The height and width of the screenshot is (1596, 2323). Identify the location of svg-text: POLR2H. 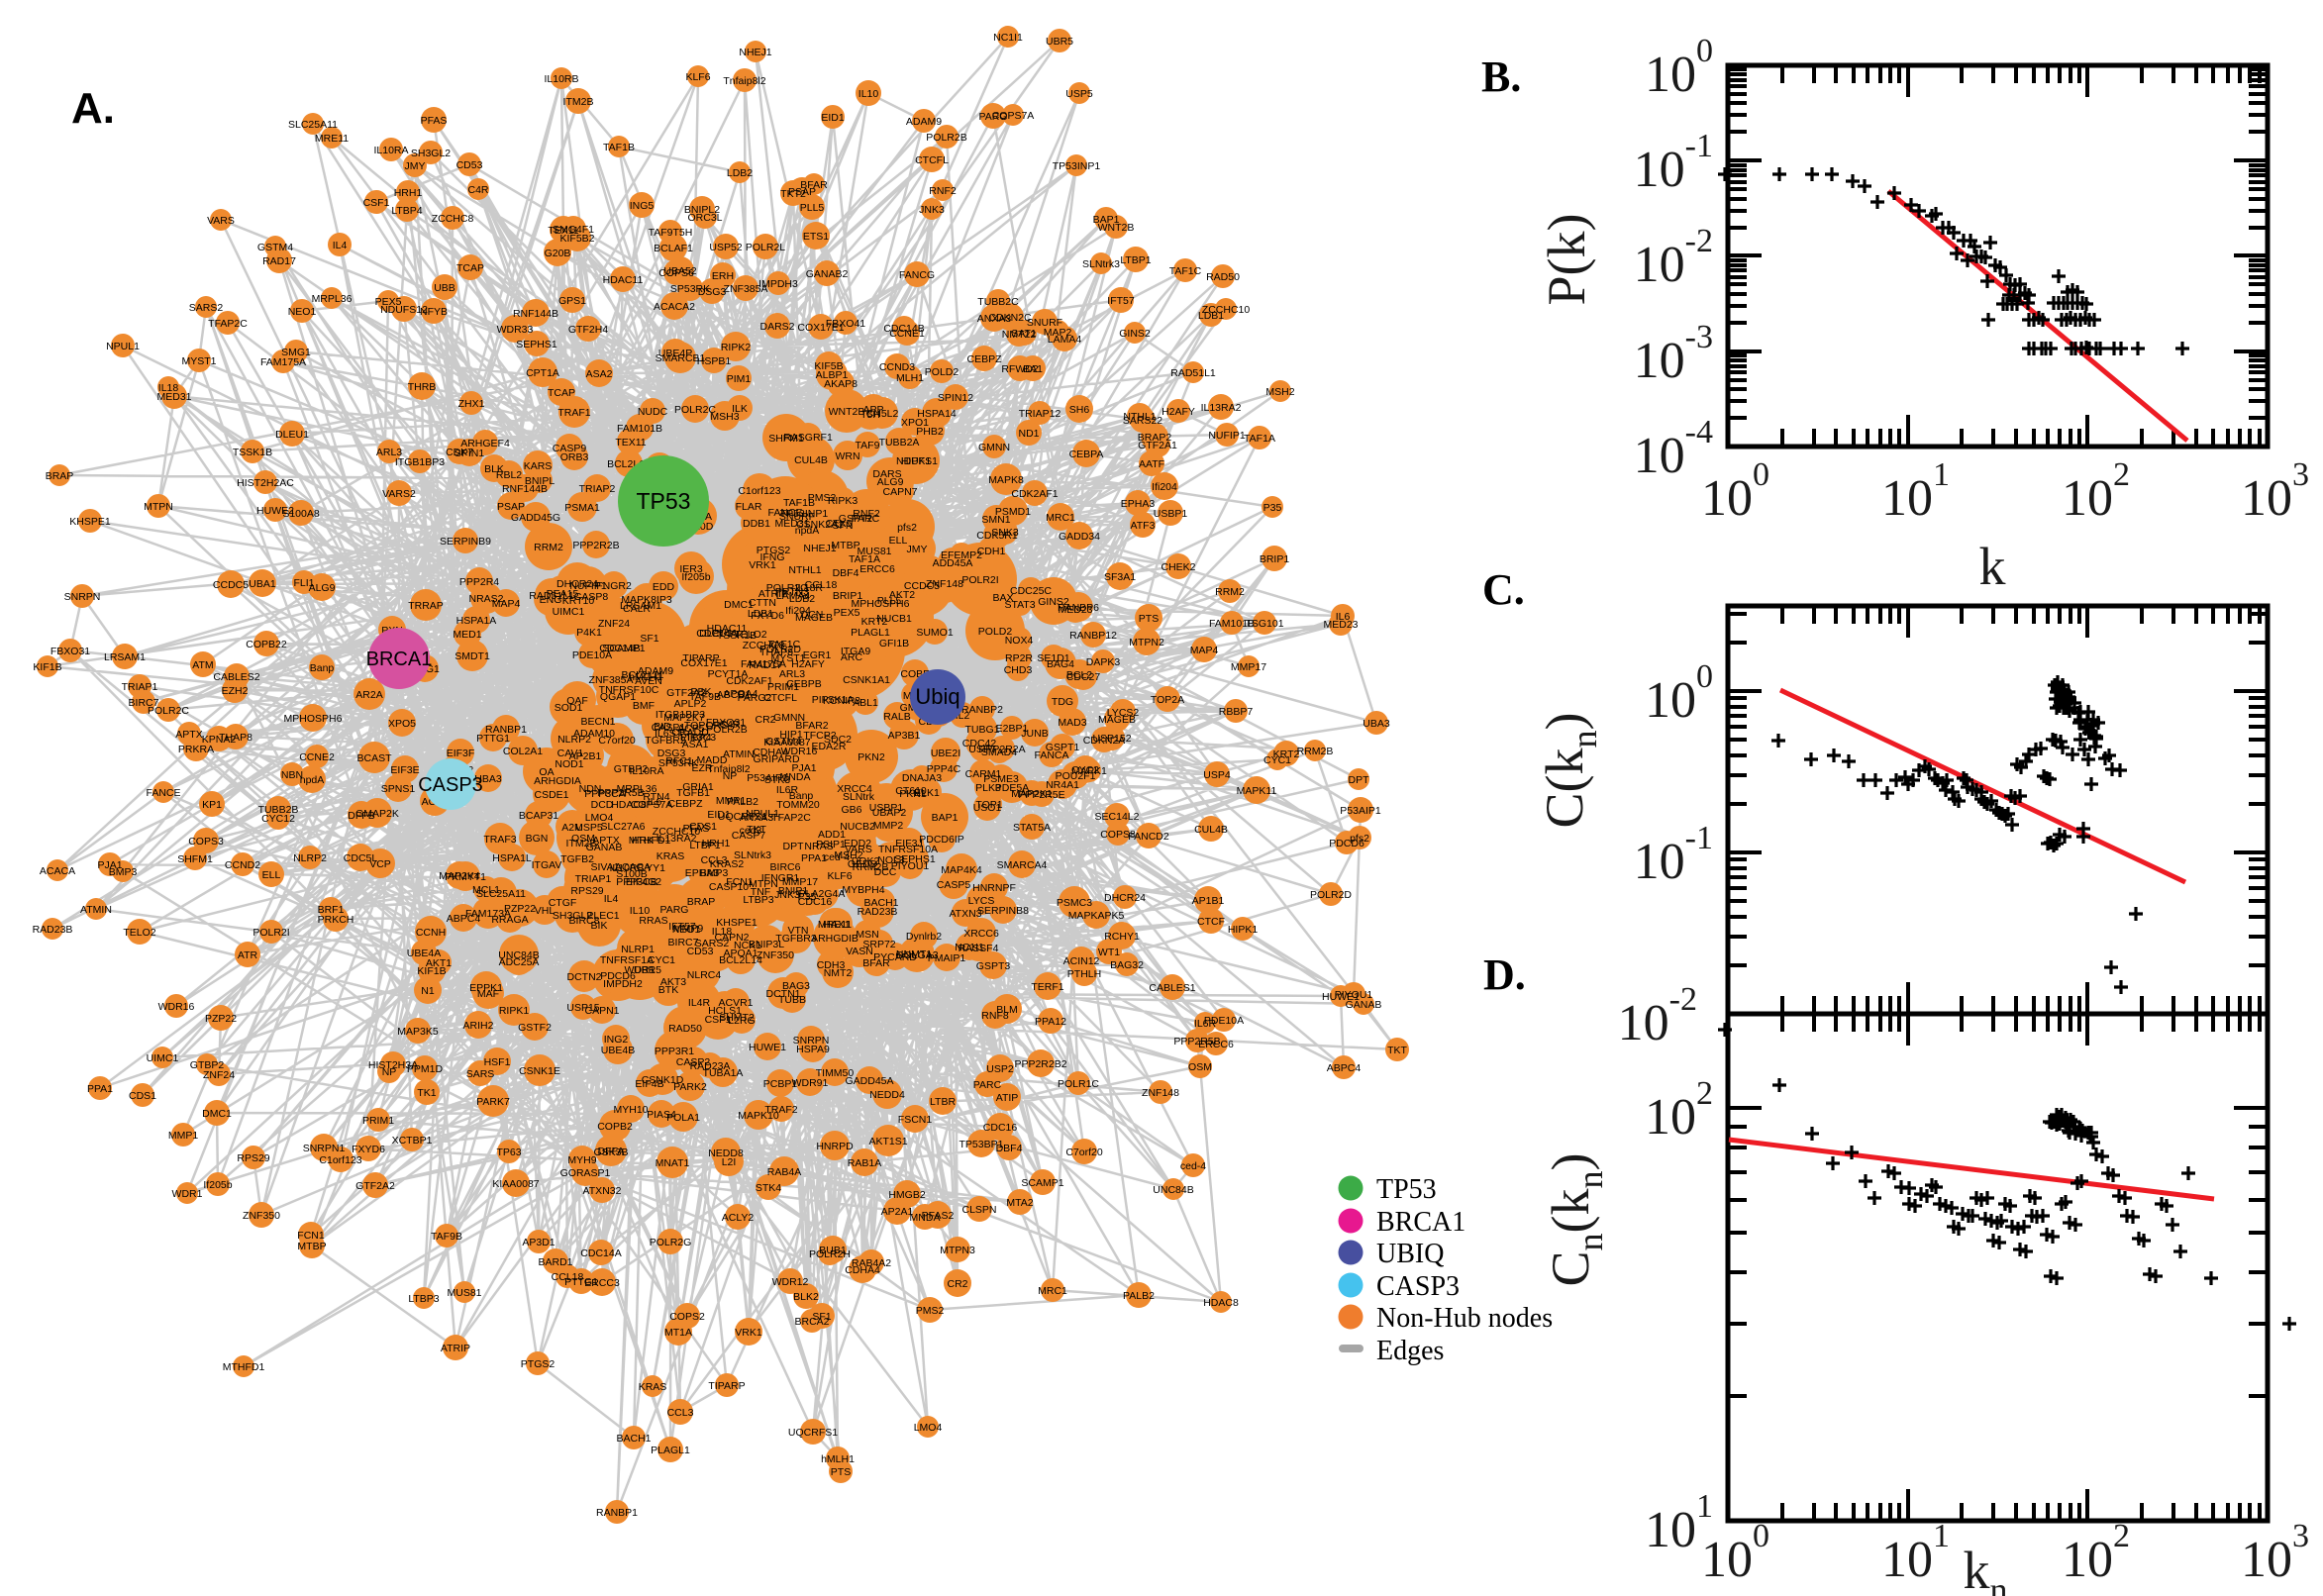
(830, 1254).